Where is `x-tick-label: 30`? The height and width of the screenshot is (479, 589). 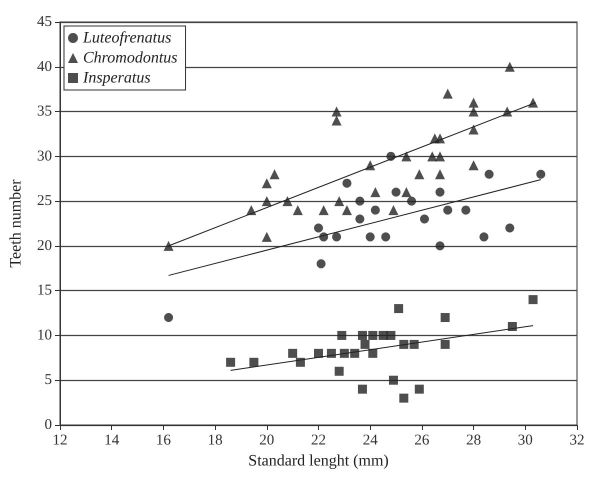
x-tick-label: 30 is located at coordinates (525, 440).